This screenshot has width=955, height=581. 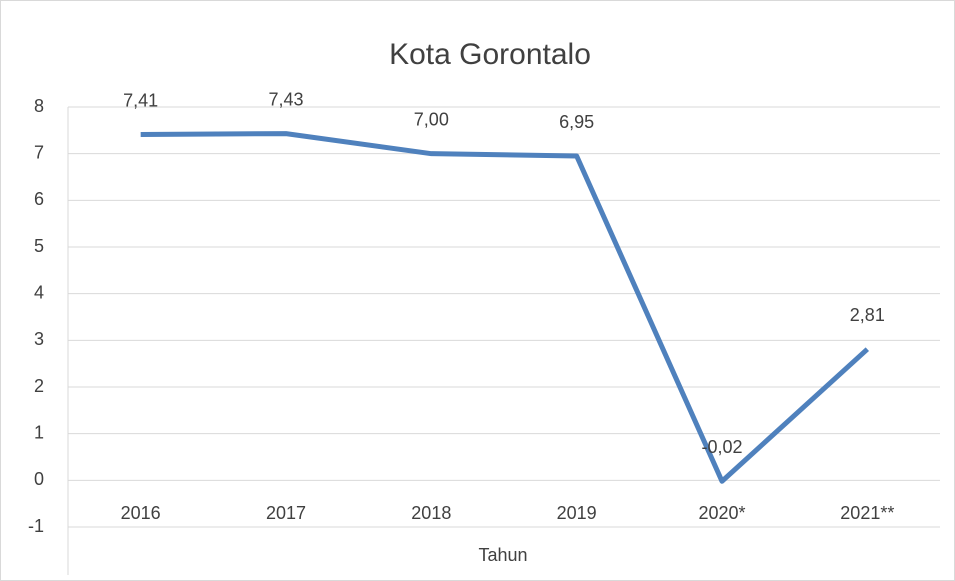 I want to click on y-tick-label: 5, so click(x=39, y=246).